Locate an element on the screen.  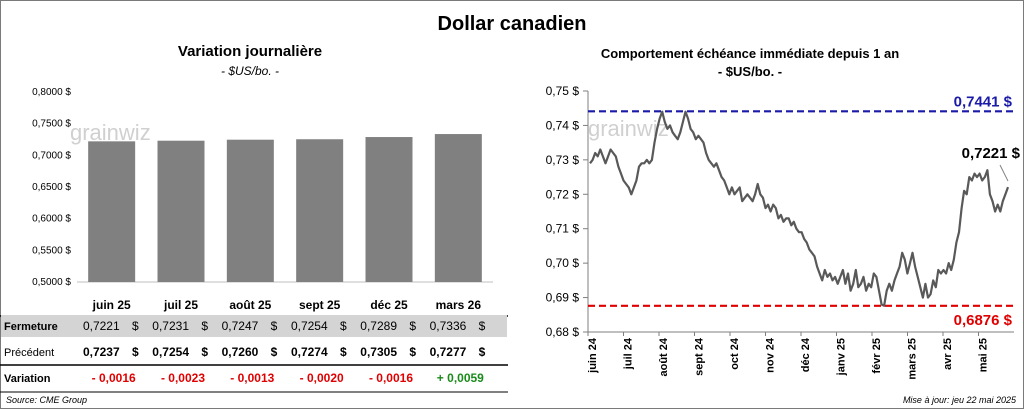
x-tick-label: janv 25 is located at coordinates (842, 357).